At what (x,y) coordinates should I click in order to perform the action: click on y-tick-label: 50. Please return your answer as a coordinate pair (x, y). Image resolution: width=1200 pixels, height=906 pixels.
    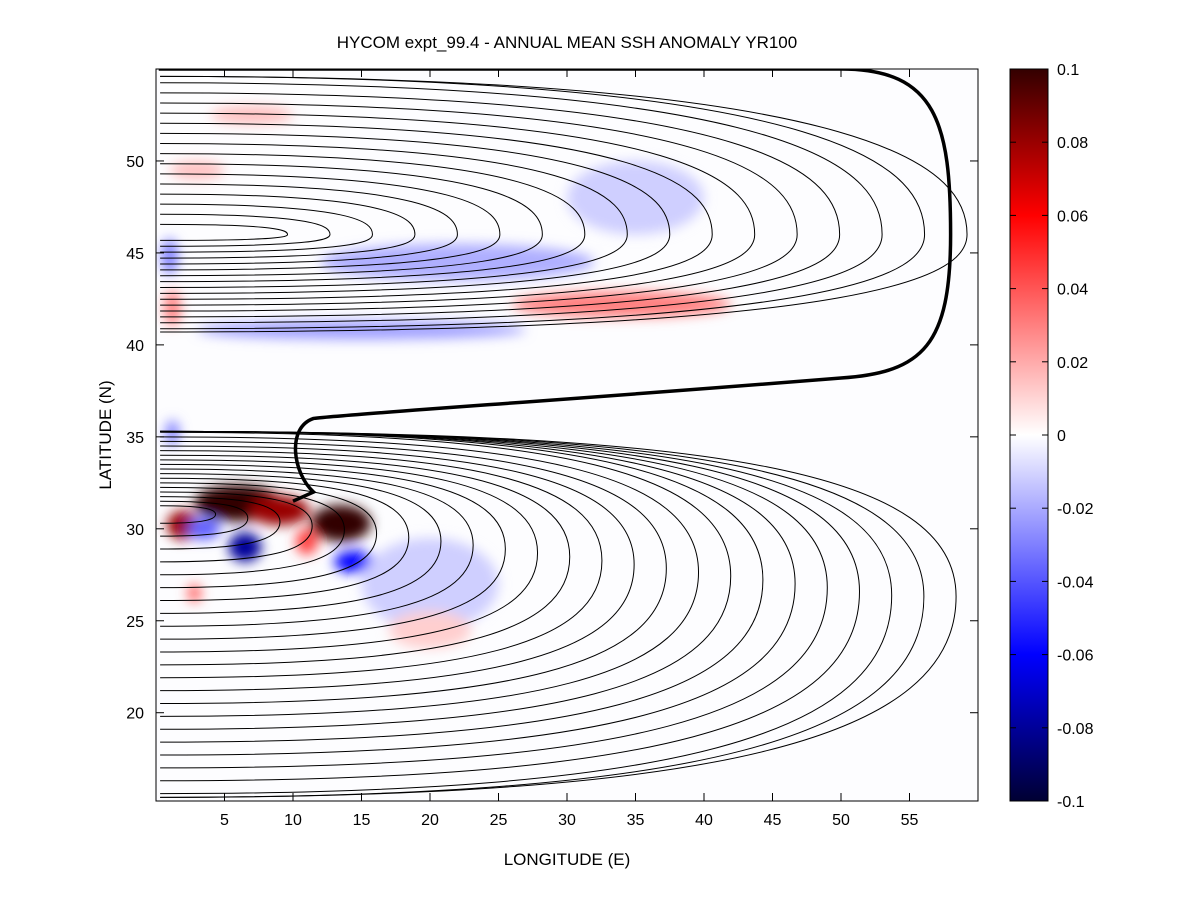
    Looking at the image, I should click on (135, 162).